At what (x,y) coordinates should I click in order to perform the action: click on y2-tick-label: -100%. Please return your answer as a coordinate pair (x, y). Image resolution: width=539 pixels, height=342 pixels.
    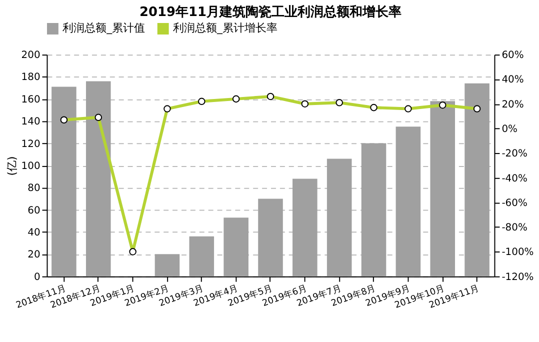
    Looking at the image, I should click on (518, 252).